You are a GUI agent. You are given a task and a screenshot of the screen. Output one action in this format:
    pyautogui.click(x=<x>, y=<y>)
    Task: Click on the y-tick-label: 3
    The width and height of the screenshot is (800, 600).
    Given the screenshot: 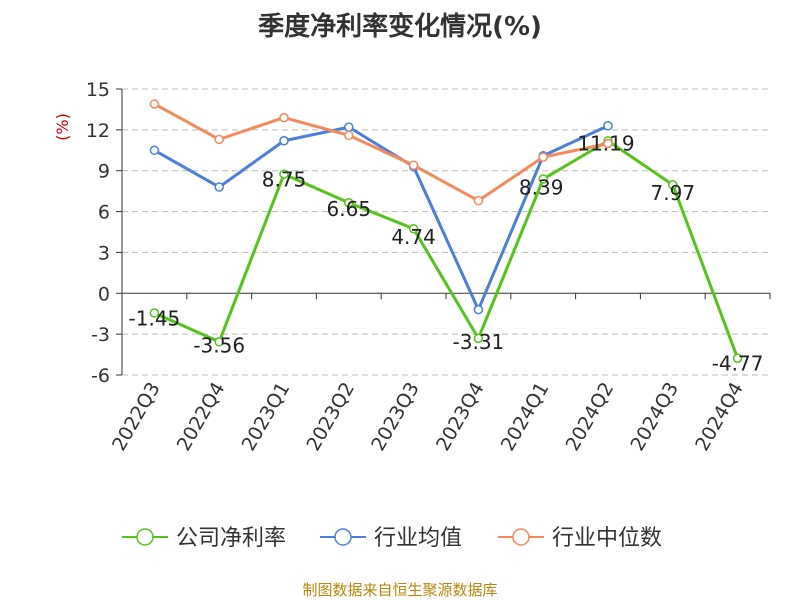 What is the action you would take?
    pyautogui.click(x=104, y=253)
    